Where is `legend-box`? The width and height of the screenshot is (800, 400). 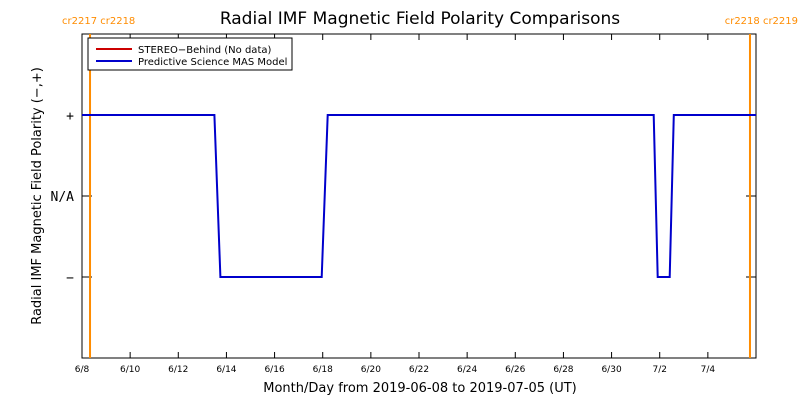
legend-box is located at coordinates (190, 54).